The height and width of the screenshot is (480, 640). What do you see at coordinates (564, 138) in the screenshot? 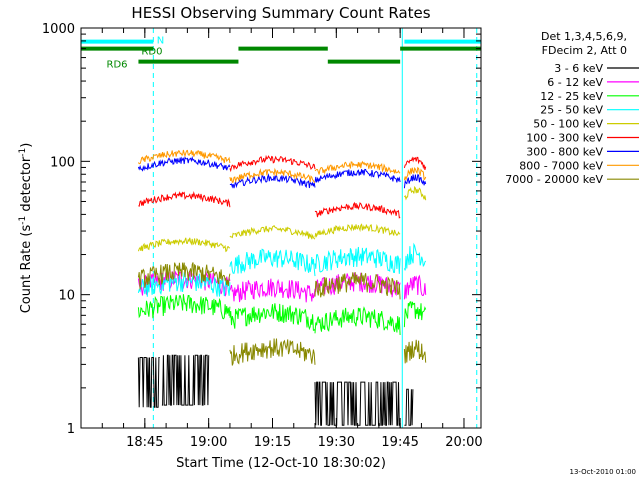
I see `legend-label: 100 - 300 keV` at bounding box center [564, 138].